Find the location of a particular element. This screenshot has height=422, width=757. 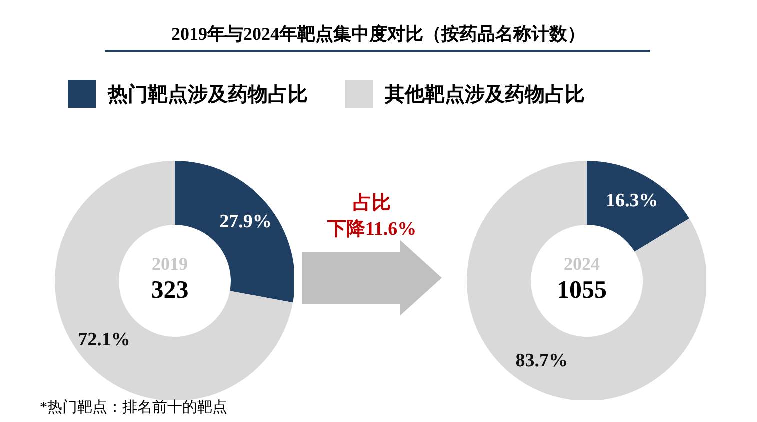

chart-title: 2019年与2024年靶点集中度对比（按药品名称计数） is located at coordinates (378, 34).